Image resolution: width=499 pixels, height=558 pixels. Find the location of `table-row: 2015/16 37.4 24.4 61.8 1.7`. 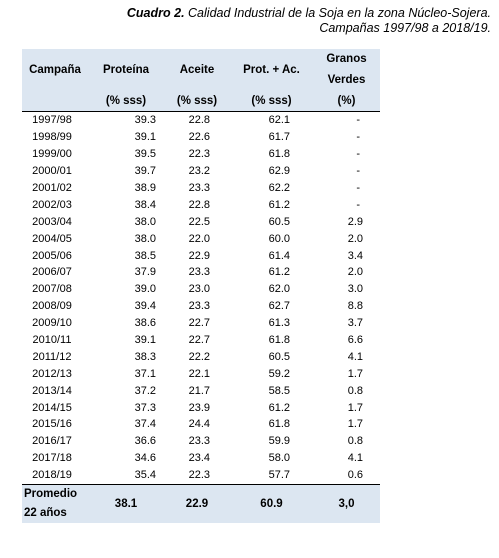

table-row: 2015/16 37.4 24.4 61.8 1.7 is located at coordinates (201, 424).